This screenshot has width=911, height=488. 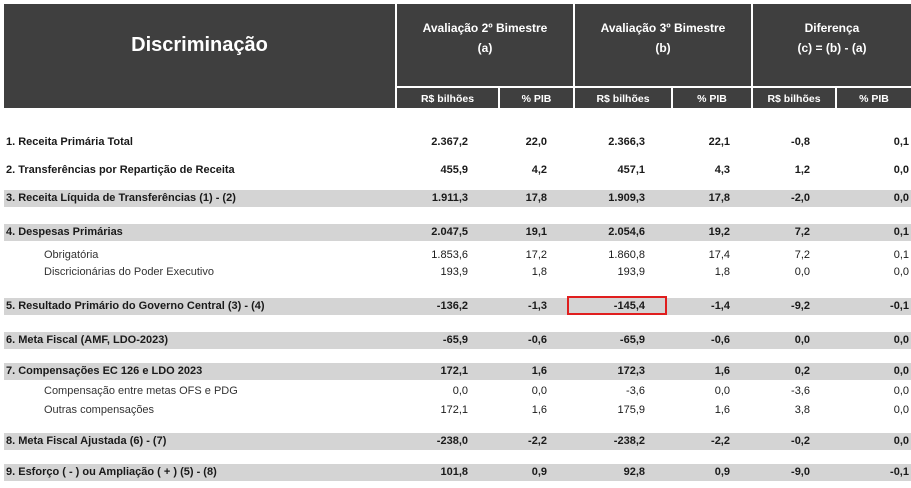 I want to click on cell-c-rs-bilhoes: -9,2, so click(x=800, y=306).